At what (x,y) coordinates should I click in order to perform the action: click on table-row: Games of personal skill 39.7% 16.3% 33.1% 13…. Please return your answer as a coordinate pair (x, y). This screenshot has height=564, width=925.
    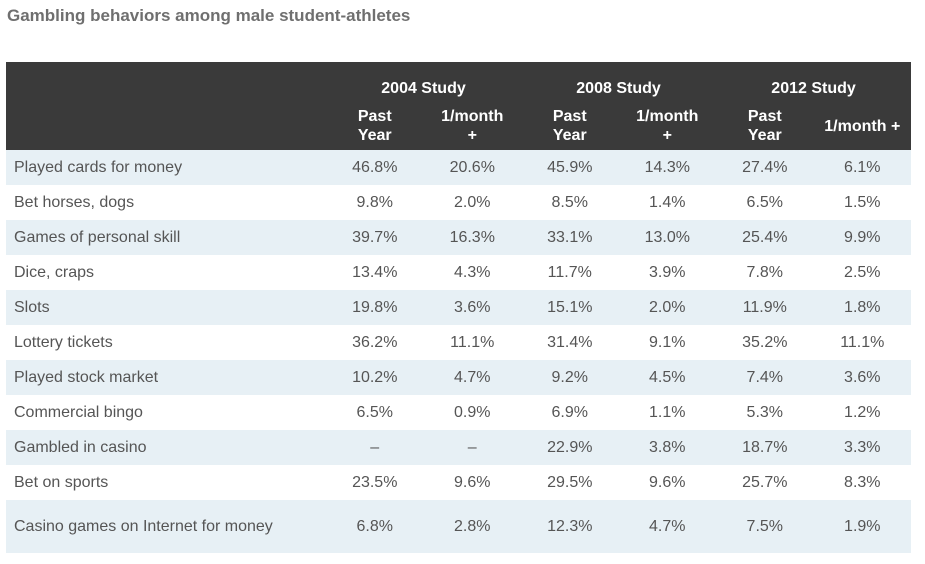
    Looking at the image, I should click on (458, 237).